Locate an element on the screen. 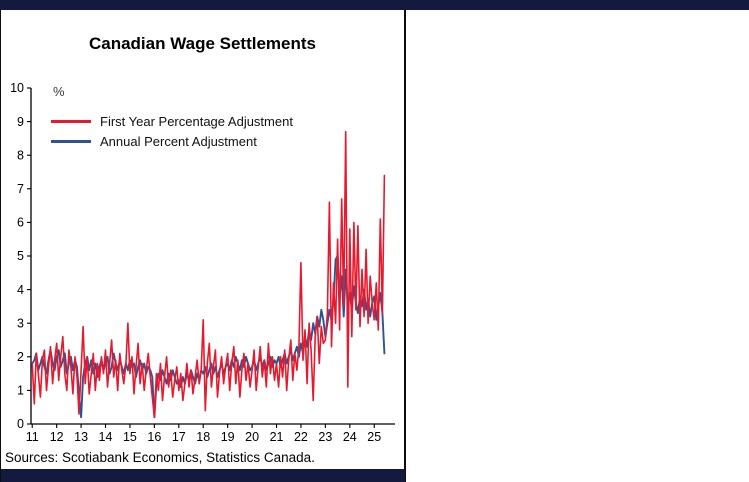 The width and height of the screenshot is (749, 482). x-tick-label: 13 is located at coordinates (81, 437).